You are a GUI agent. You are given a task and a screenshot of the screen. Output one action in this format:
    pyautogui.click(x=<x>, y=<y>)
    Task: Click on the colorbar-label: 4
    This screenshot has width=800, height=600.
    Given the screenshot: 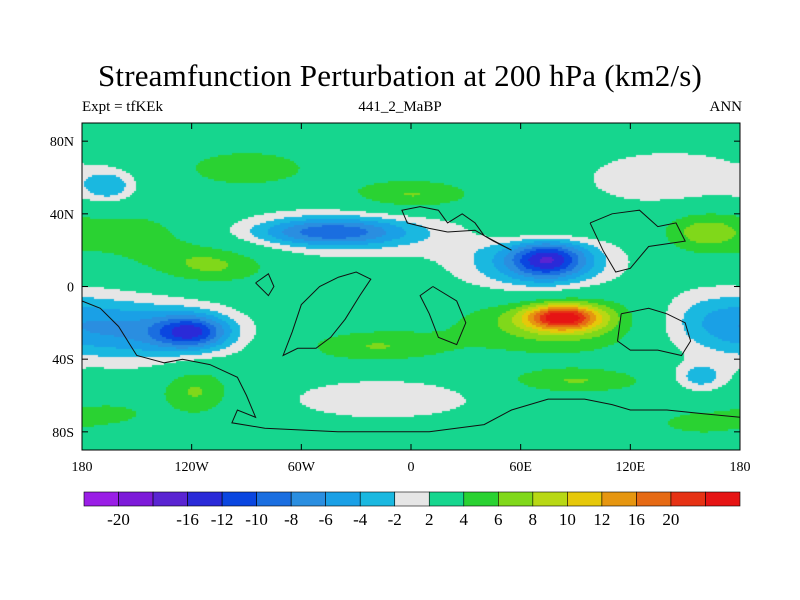 What is the action you would take?
    pyautogui.click(x=464, y=519)
    